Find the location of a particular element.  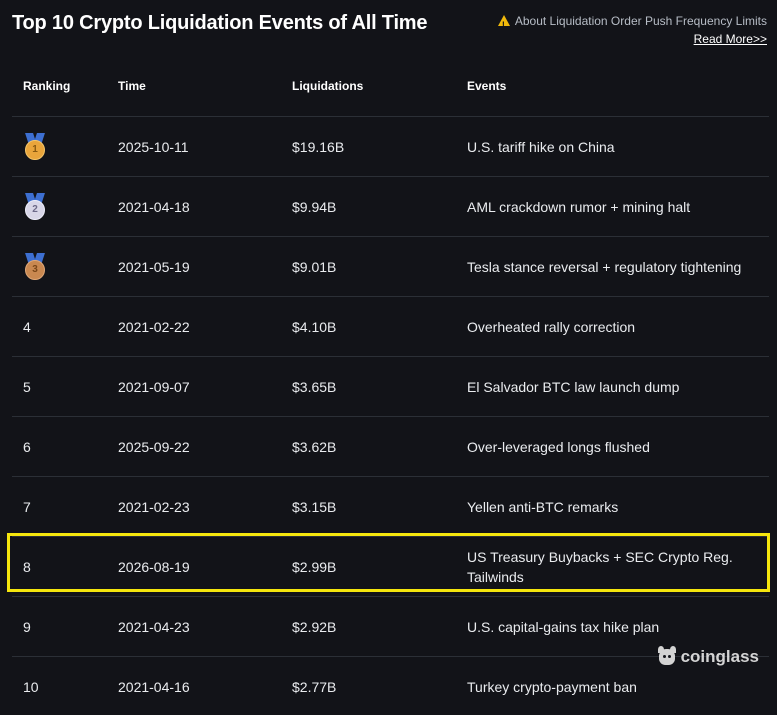

time-cell: 2021-09-07 is located at coordinates (205, 386).